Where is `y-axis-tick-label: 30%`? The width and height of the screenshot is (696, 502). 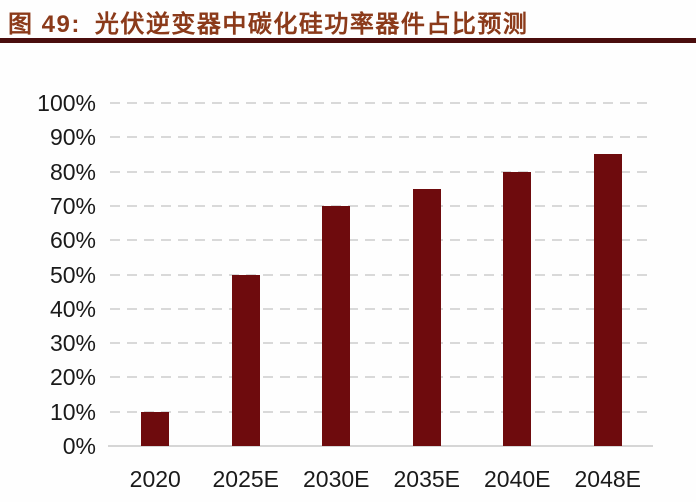 y-axis-tick-label: 30% is located at coordinates (72, 343).